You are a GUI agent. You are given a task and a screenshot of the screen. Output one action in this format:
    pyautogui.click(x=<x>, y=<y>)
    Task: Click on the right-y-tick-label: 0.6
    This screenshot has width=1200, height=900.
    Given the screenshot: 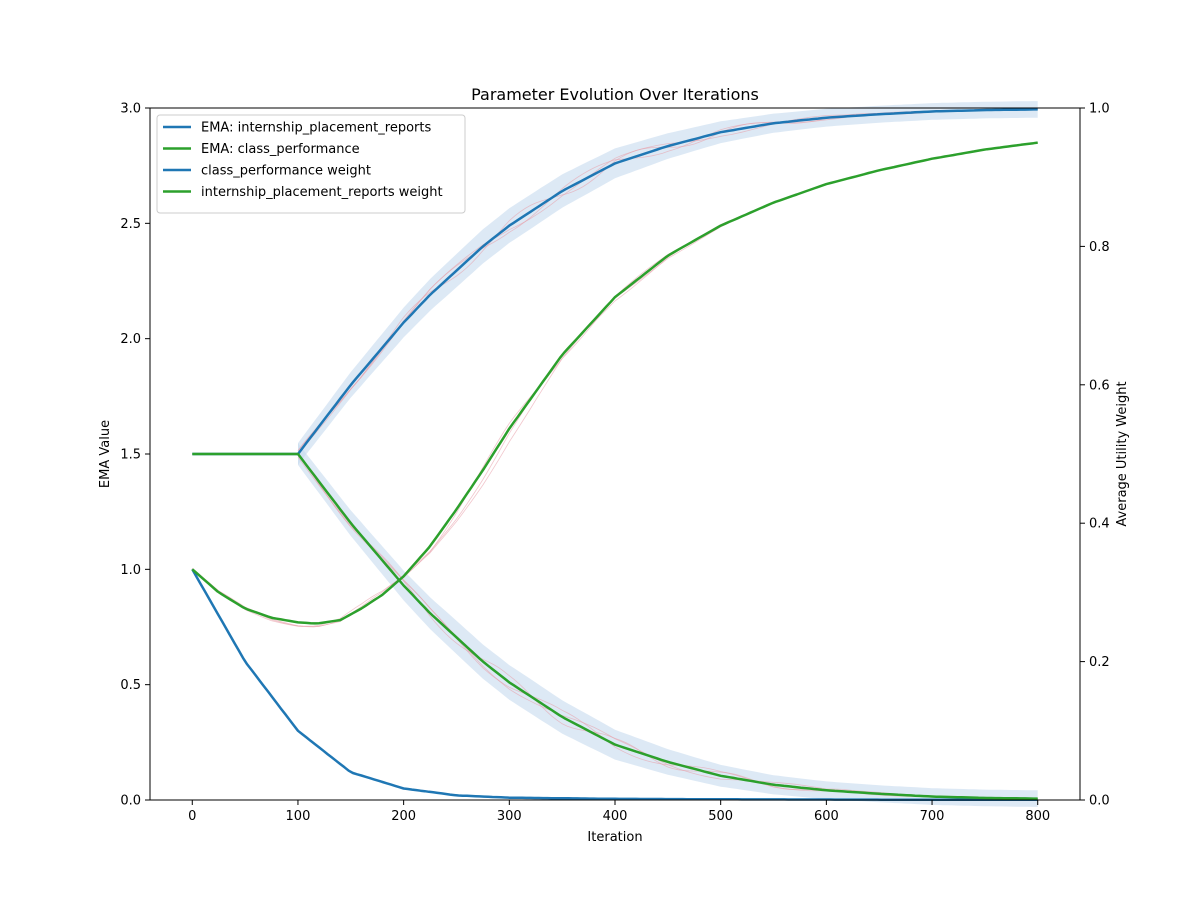 What is the action you would take?
    pyautogui.click(x=1099, y=385)
    